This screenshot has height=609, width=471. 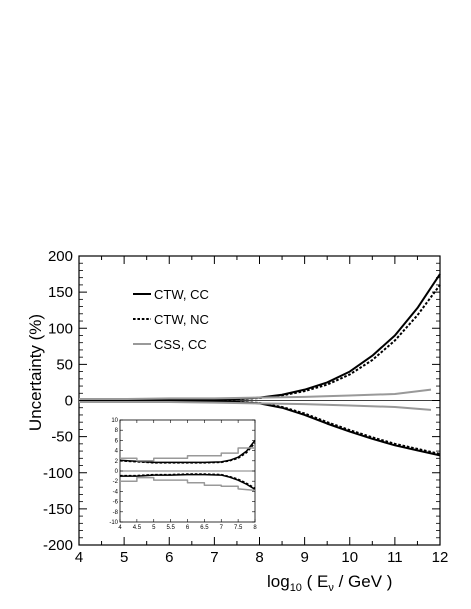 What do you see at coordinates (64, 364) in the screenshot?
I see `y-tick-label: 50` at bounding box center [64, 364].